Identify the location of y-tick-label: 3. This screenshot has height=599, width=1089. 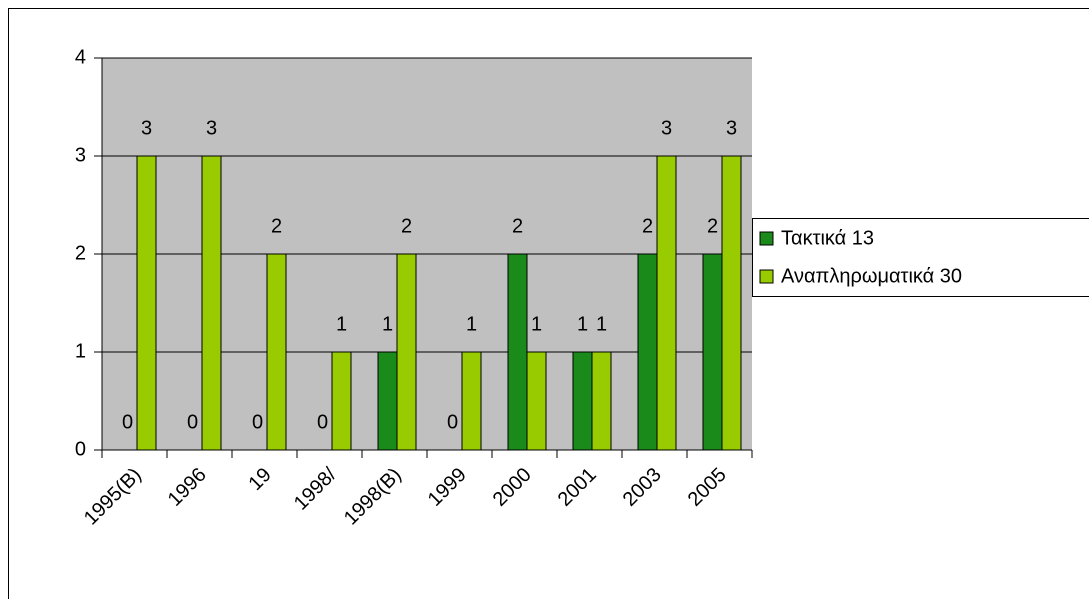
(80, 155).